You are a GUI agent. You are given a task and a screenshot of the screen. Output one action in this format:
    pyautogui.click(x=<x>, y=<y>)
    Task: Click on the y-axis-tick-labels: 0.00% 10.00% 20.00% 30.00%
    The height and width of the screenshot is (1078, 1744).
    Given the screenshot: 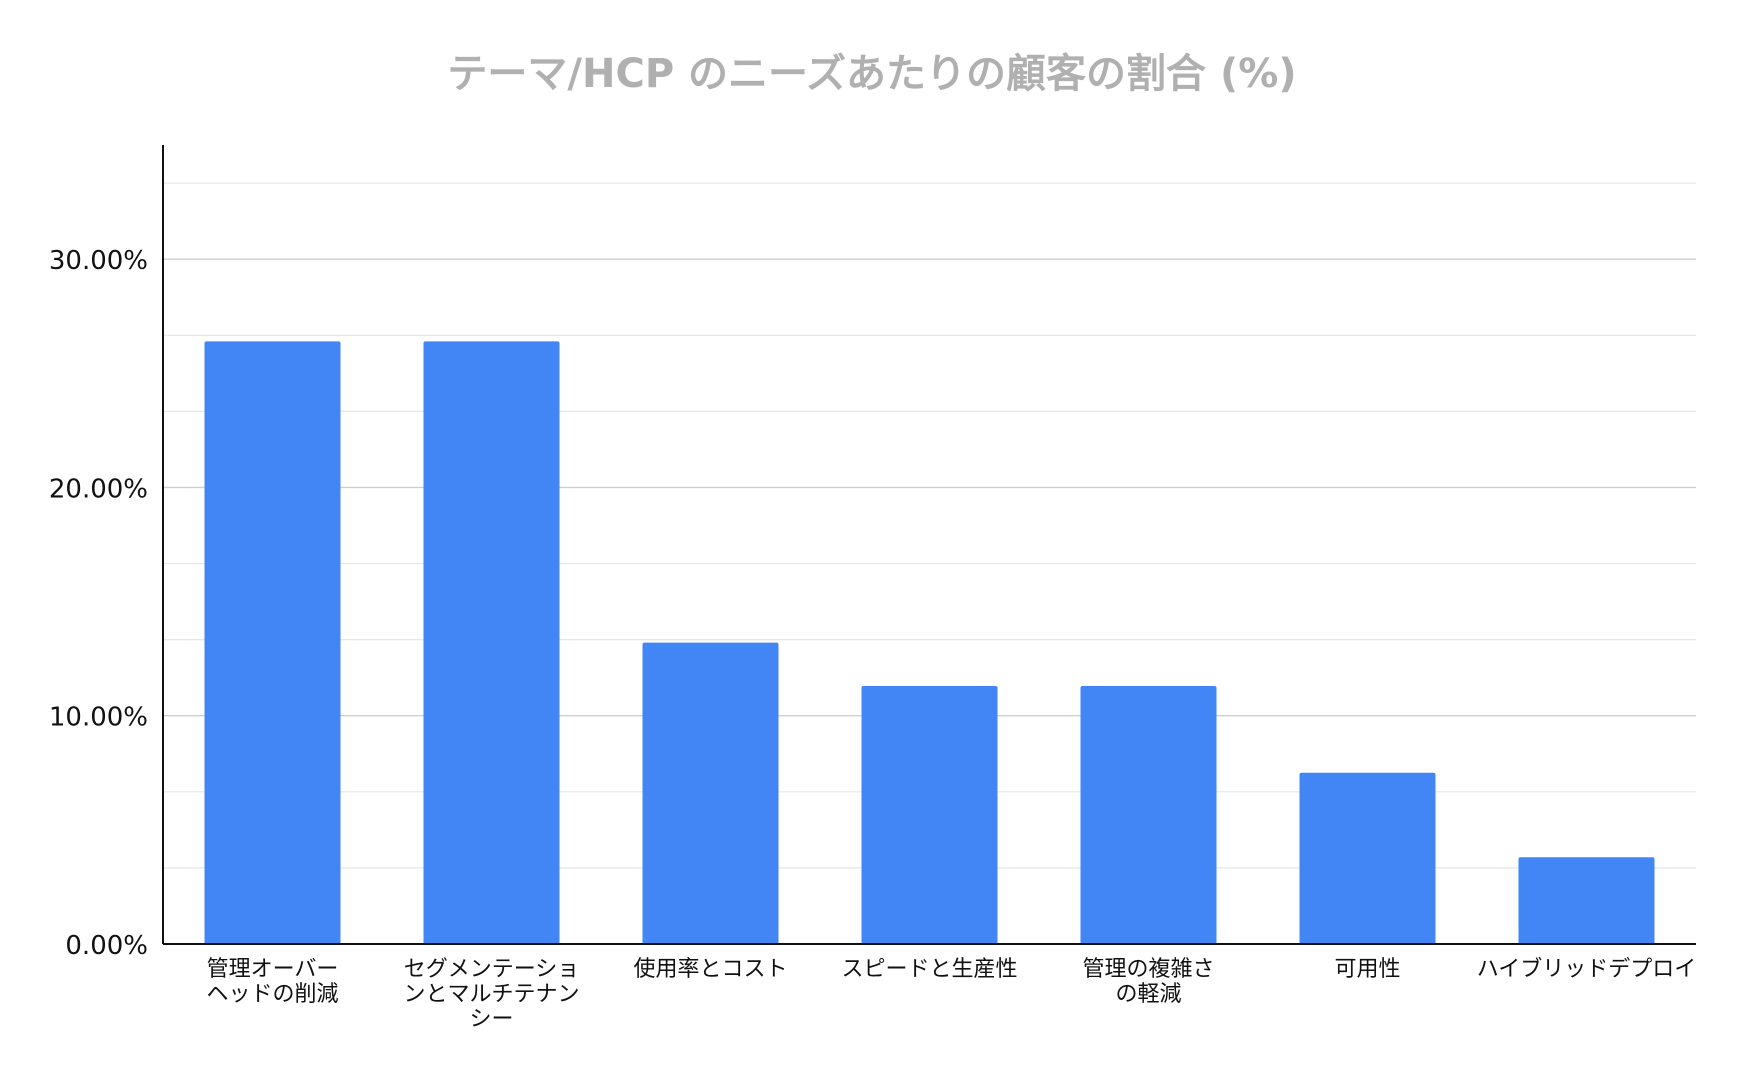 What is the action you would take?
    pyautogui.click(x=98, y=603)
    